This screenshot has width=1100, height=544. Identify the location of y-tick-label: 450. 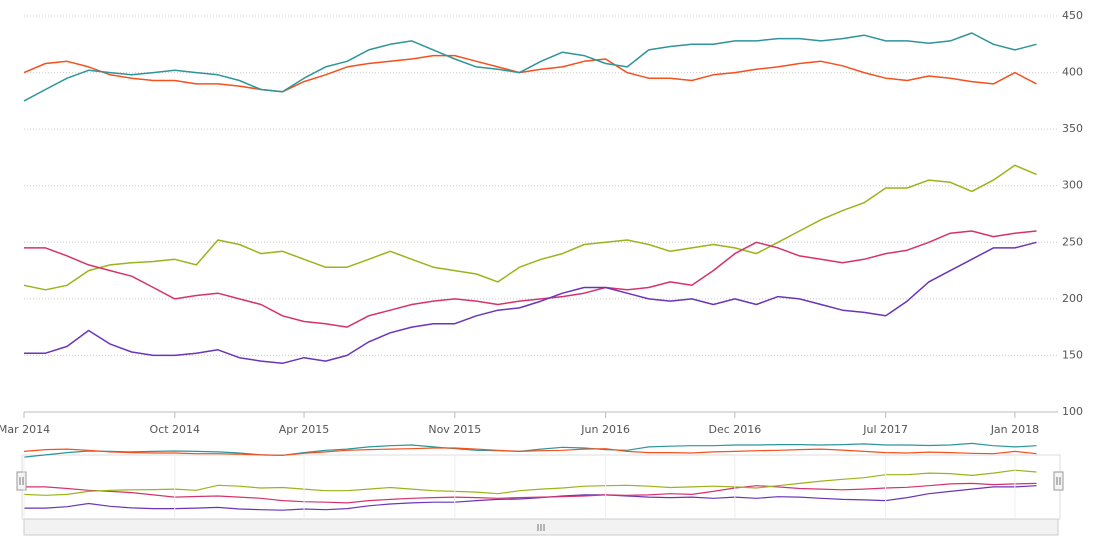
(1072, 15).